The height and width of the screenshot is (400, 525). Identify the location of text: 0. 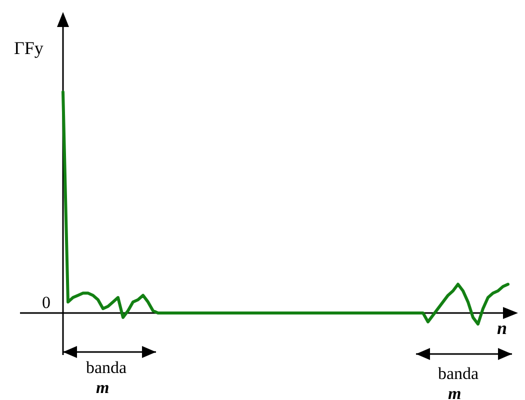
(46, 303).